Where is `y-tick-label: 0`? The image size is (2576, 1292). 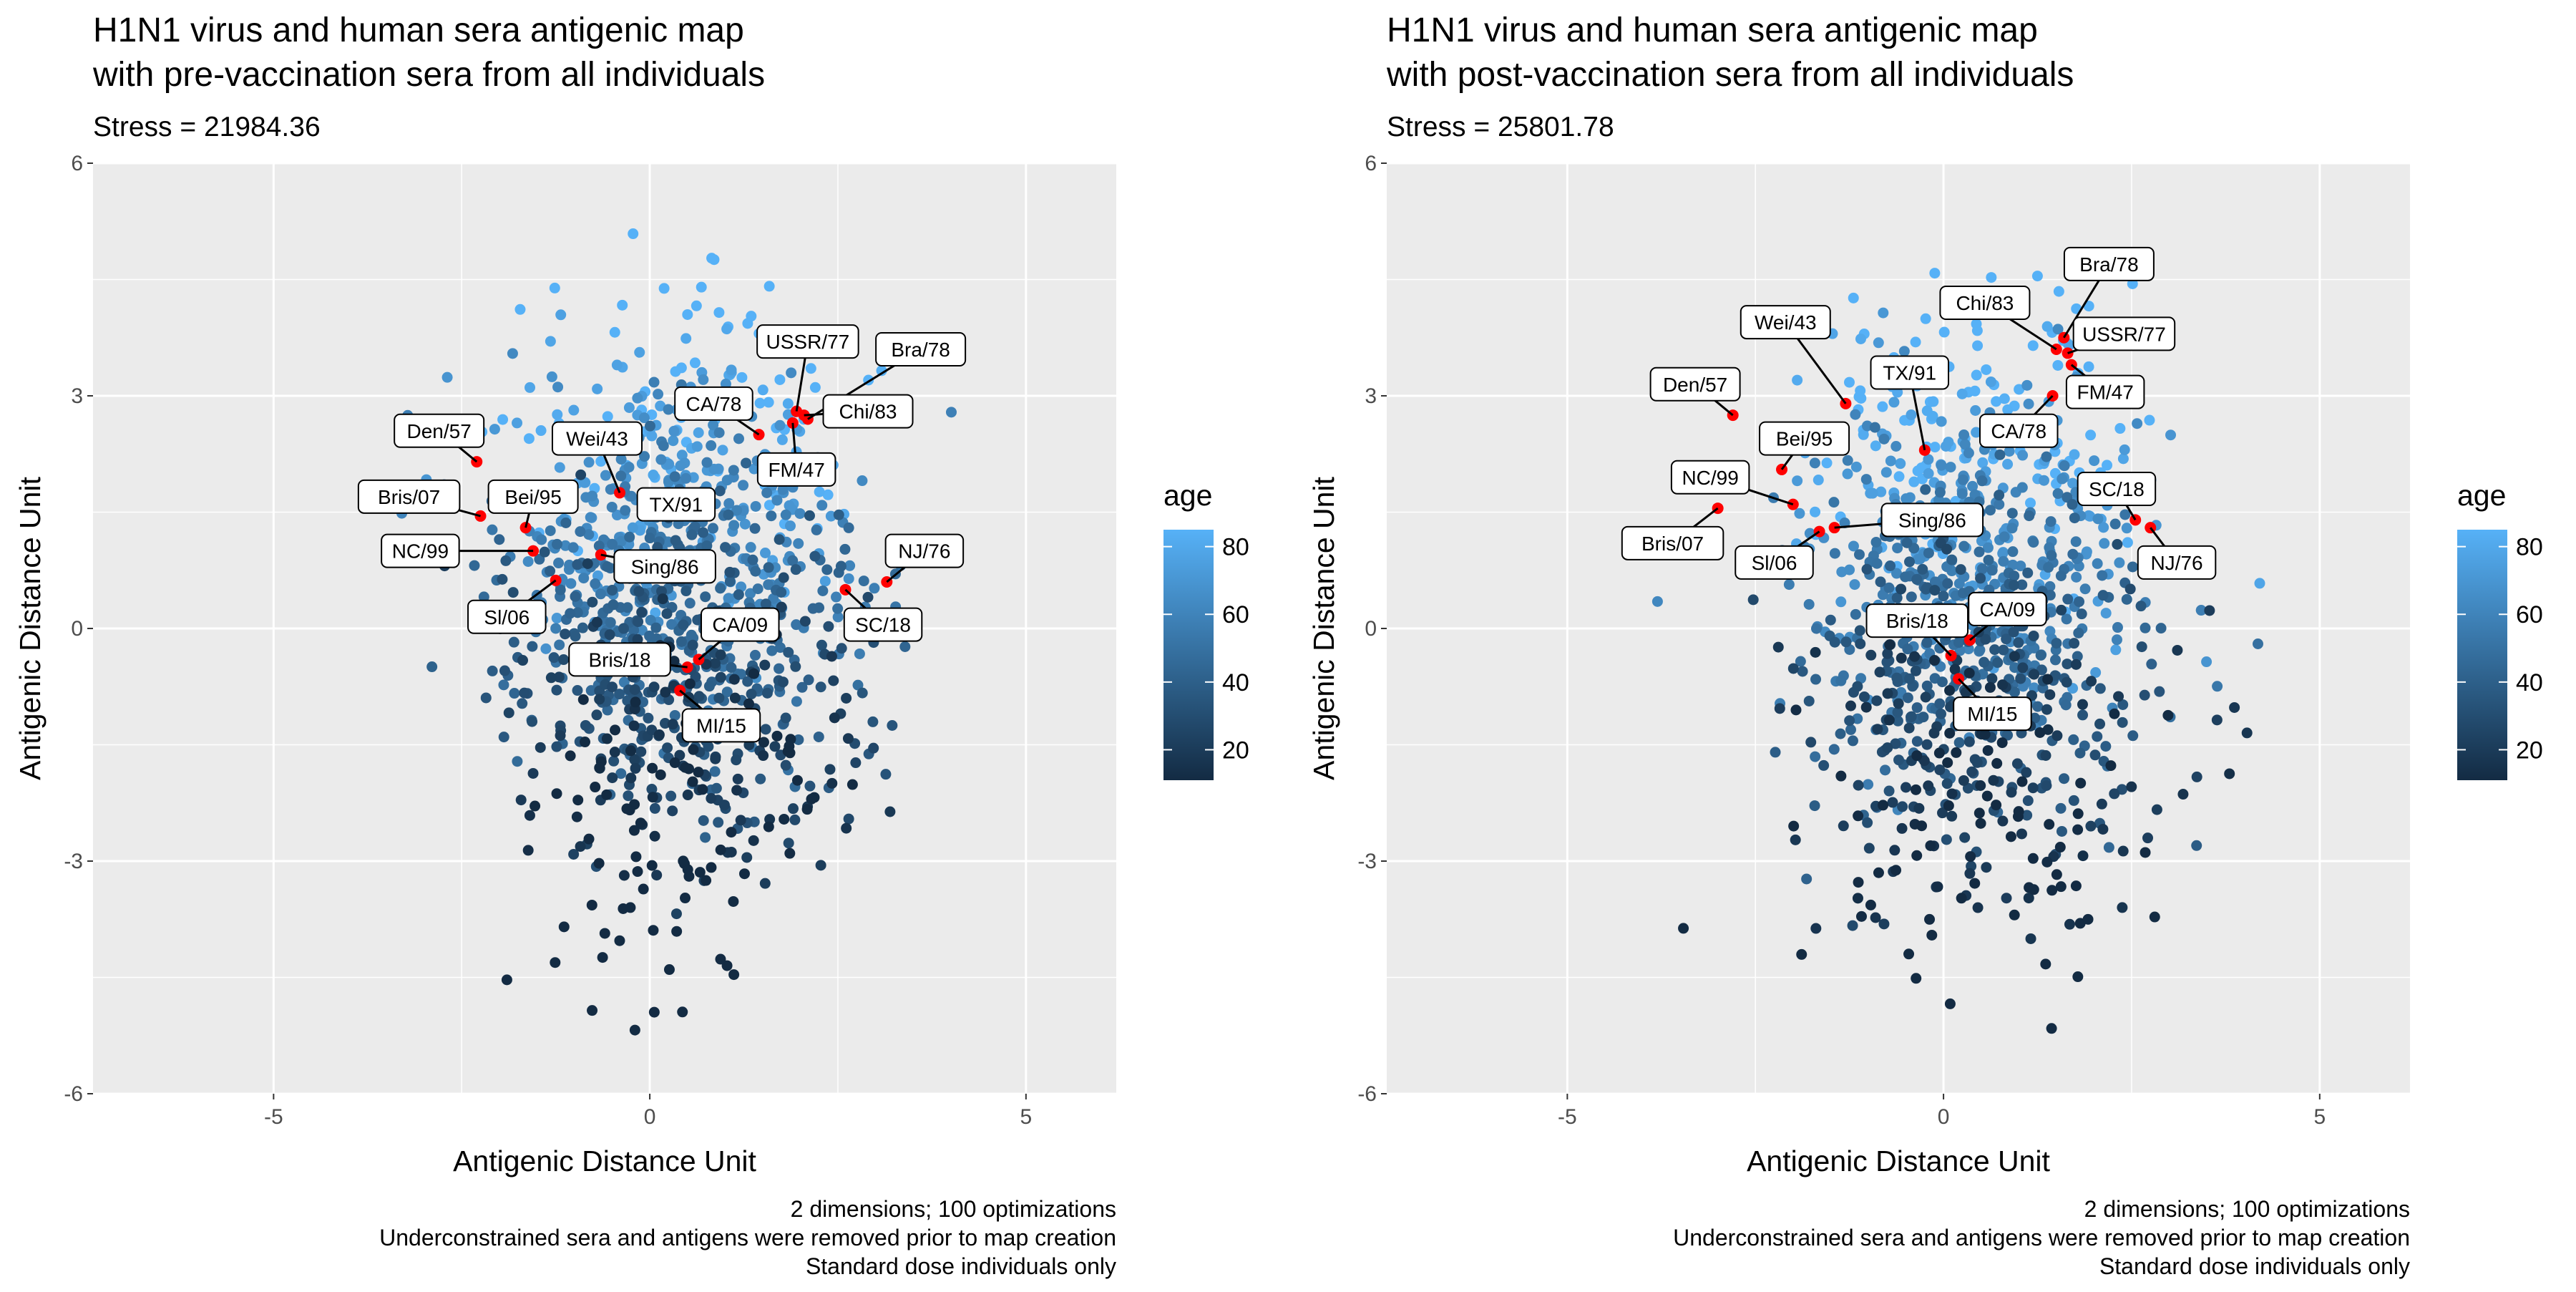
y-tick-label: 0 is located at coordinates (77, 629).